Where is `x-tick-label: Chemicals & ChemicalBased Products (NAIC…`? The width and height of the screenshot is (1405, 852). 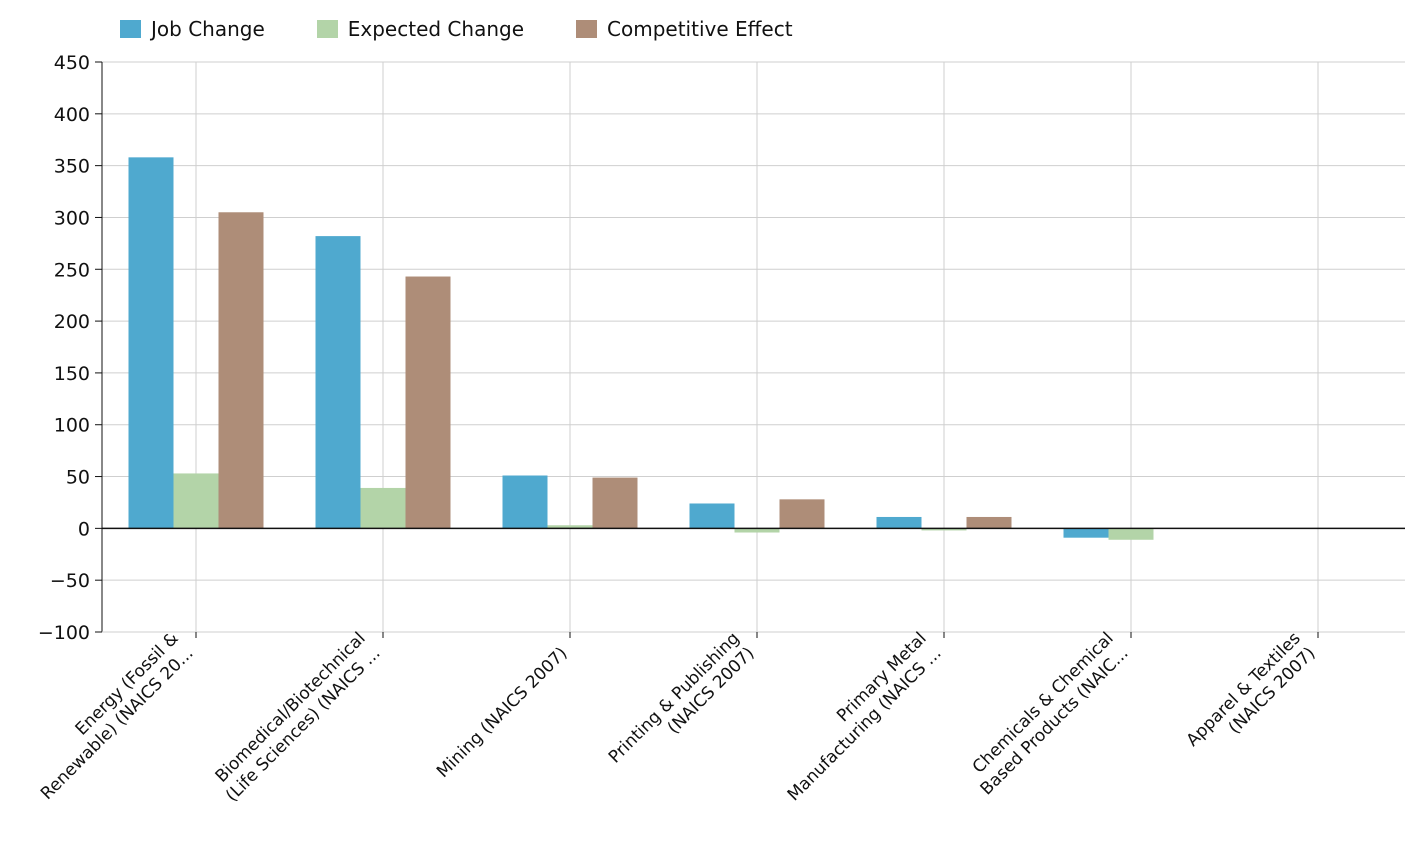 x-tick-label: Chemicals & ChemicalBased Products (NAIC… is located at coordinates (1047, 714).